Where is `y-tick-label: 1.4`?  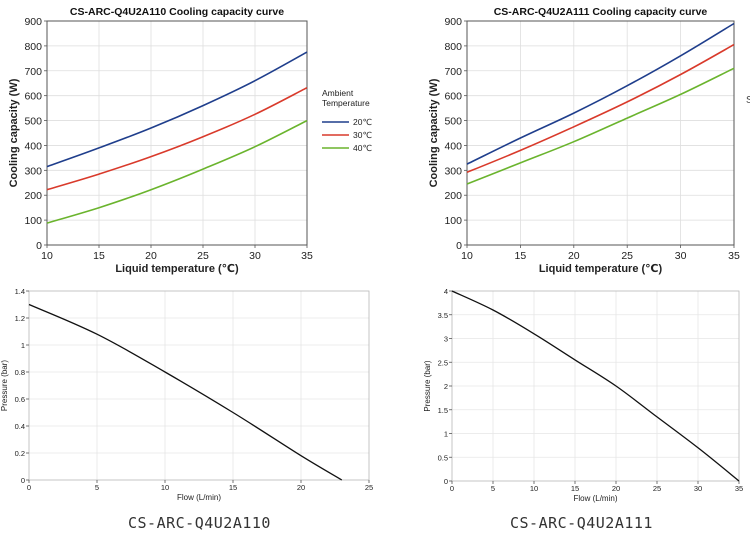
y-tick-label: 1.4 is located at coordinates (20, 291).